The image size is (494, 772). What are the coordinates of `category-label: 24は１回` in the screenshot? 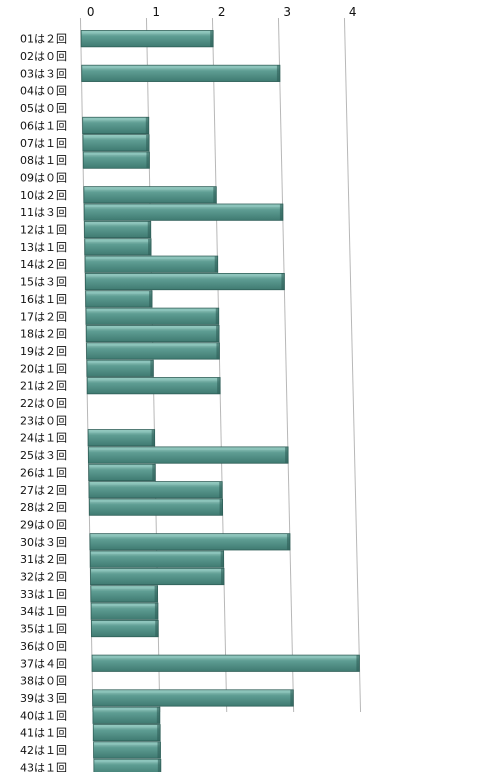 It's located at (43, 438).